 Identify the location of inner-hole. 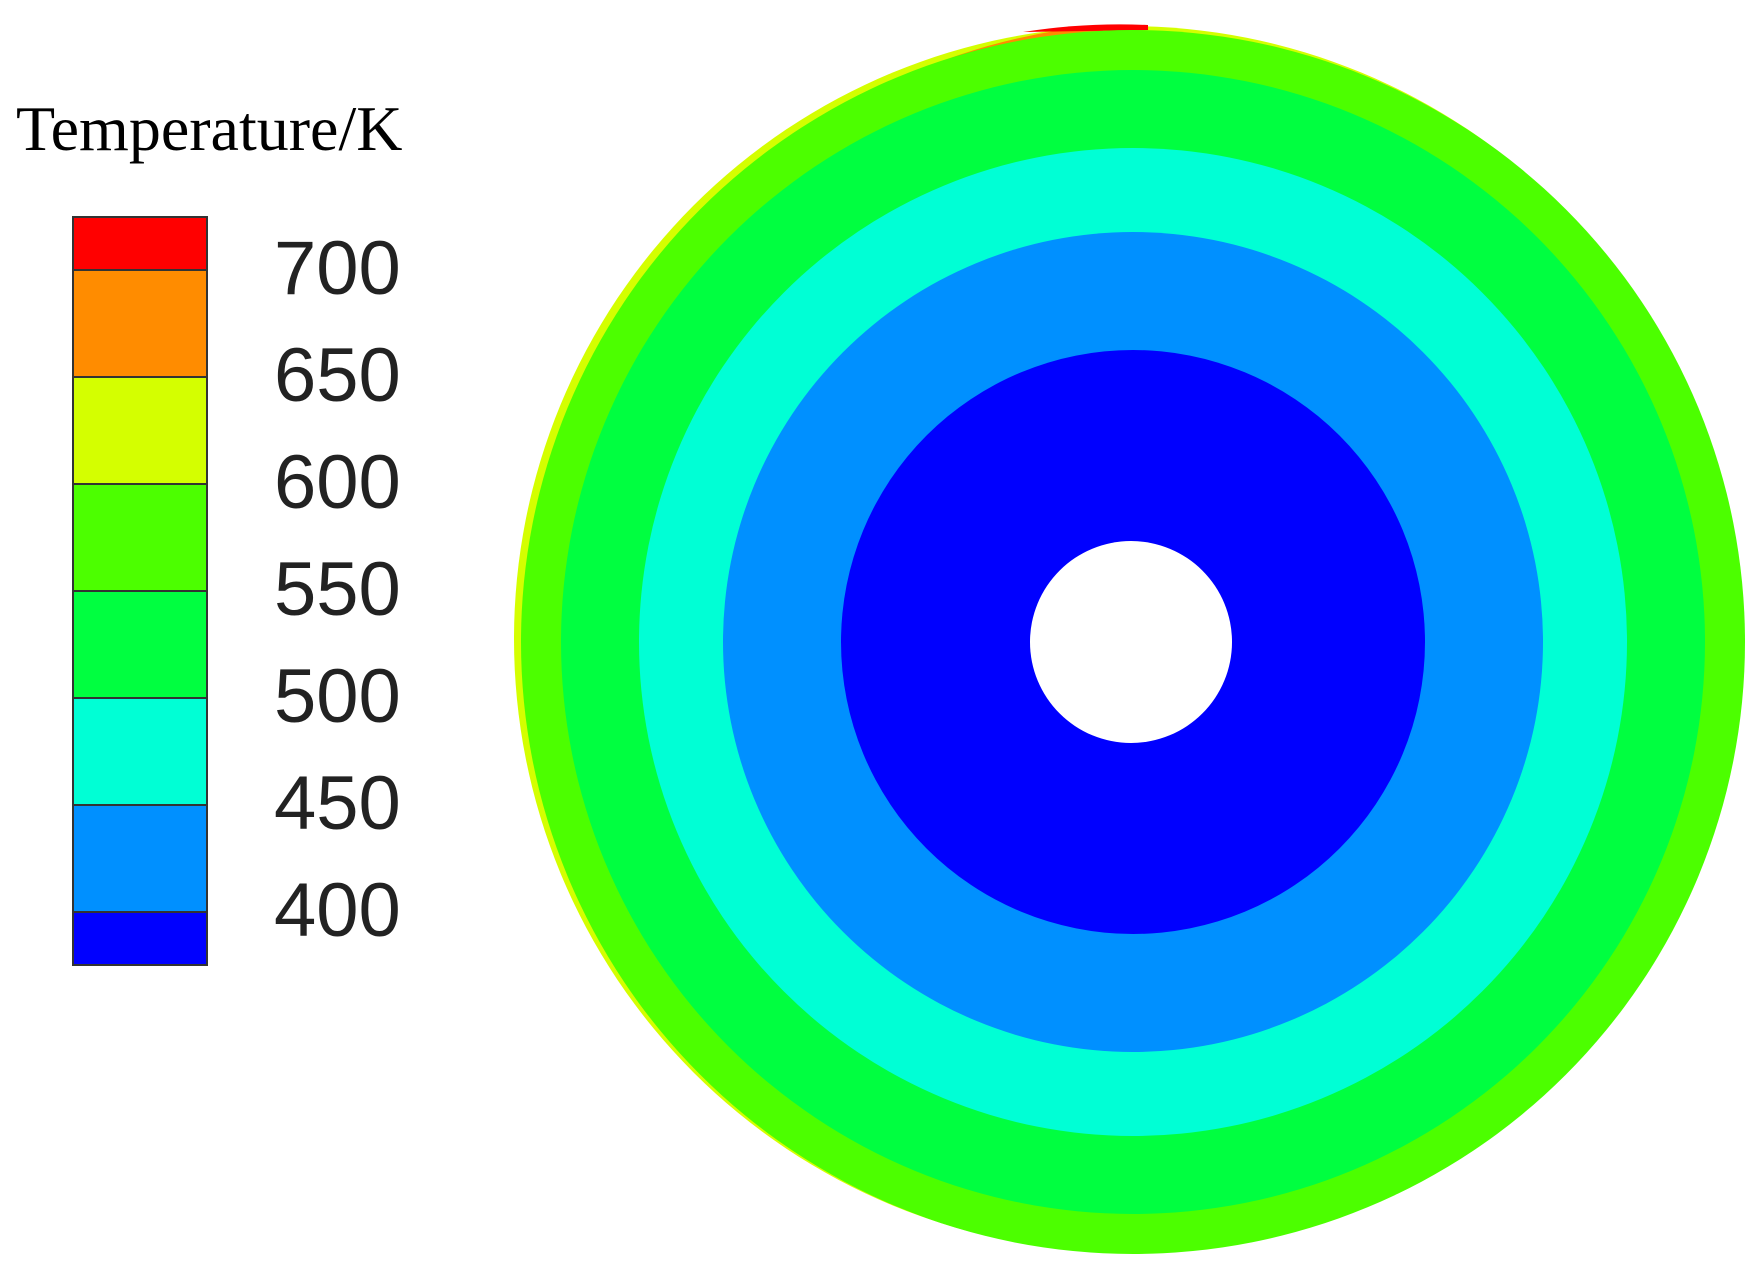
(1131, 642).